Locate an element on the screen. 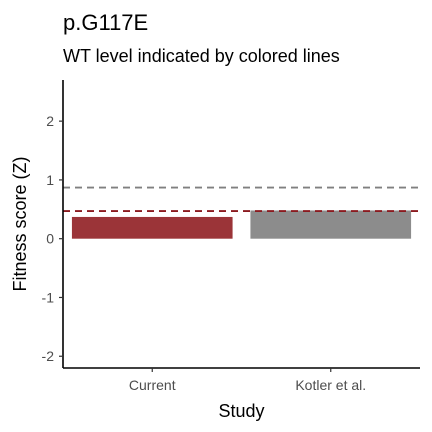 This screenshot has width=432, height=432. wt-lines-group is located at coordinates (241, 199).